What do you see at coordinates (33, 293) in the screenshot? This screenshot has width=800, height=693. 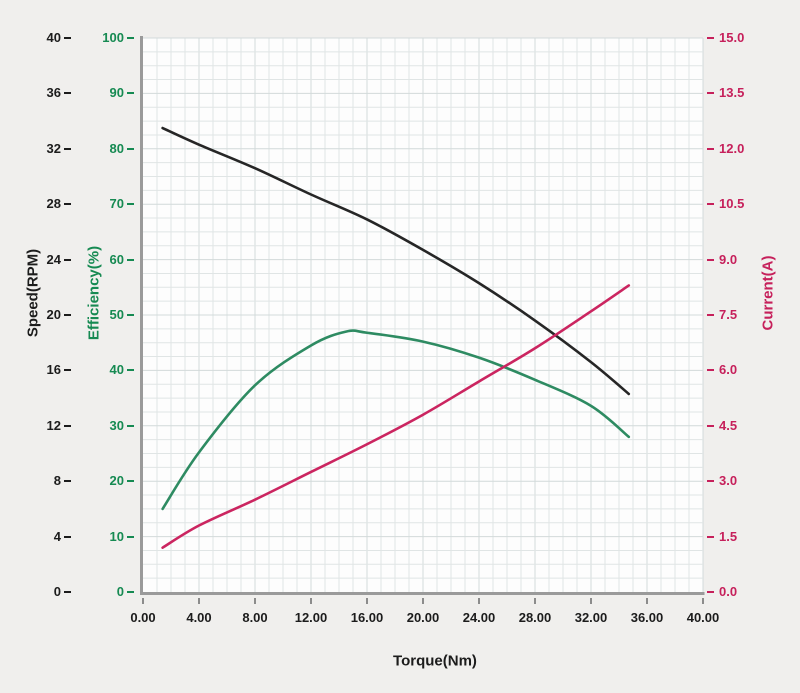 I see `speed-axis-title: Speed(RPM)` at bounding box center [33, 293].